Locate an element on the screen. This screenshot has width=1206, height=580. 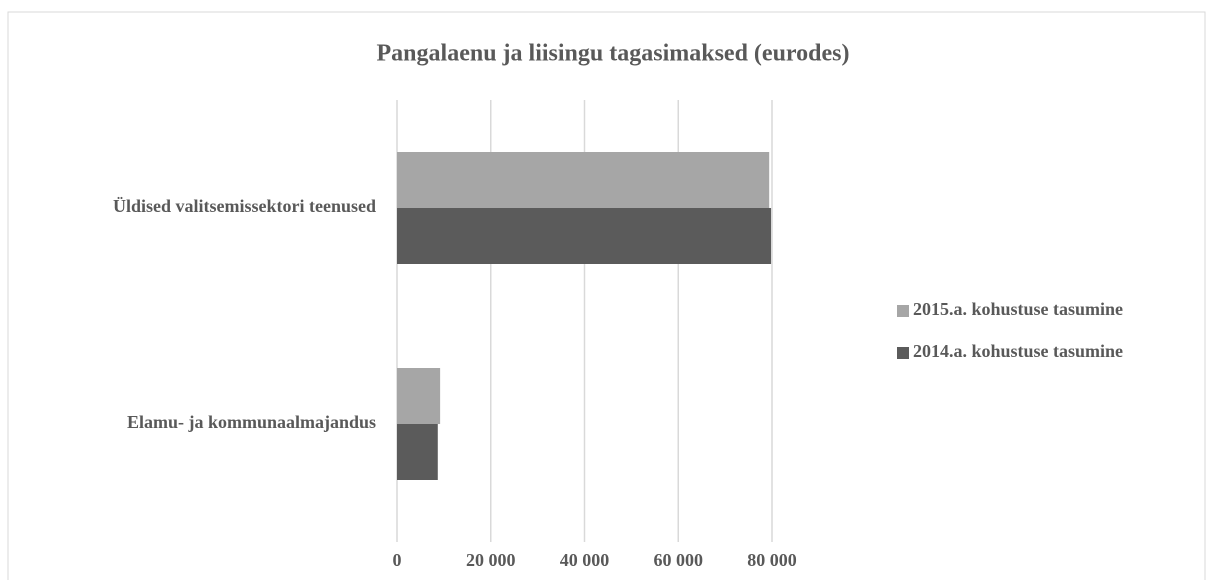
x-tick-label: 0 is located at coordinates (397, 560).